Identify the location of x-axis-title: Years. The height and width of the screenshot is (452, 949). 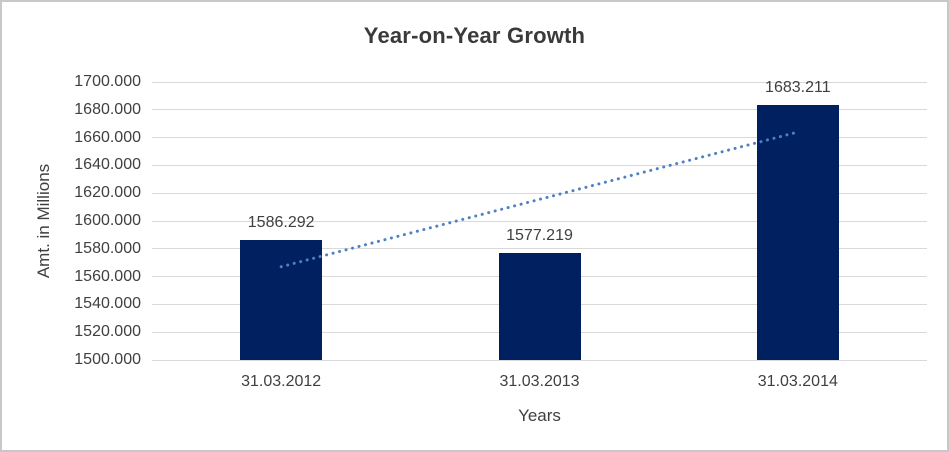
(539, 415).